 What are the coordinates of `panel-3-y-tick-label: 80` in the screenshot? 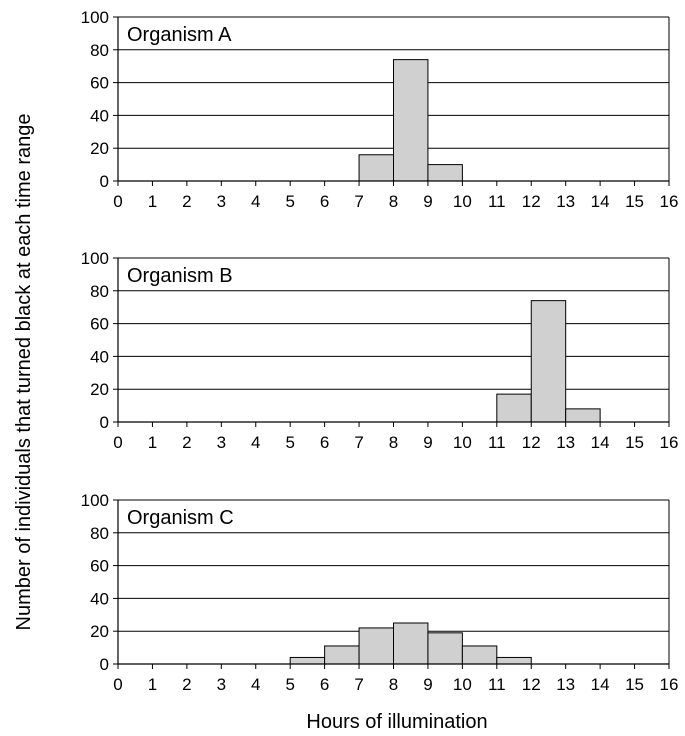 It's located at (99, 533).